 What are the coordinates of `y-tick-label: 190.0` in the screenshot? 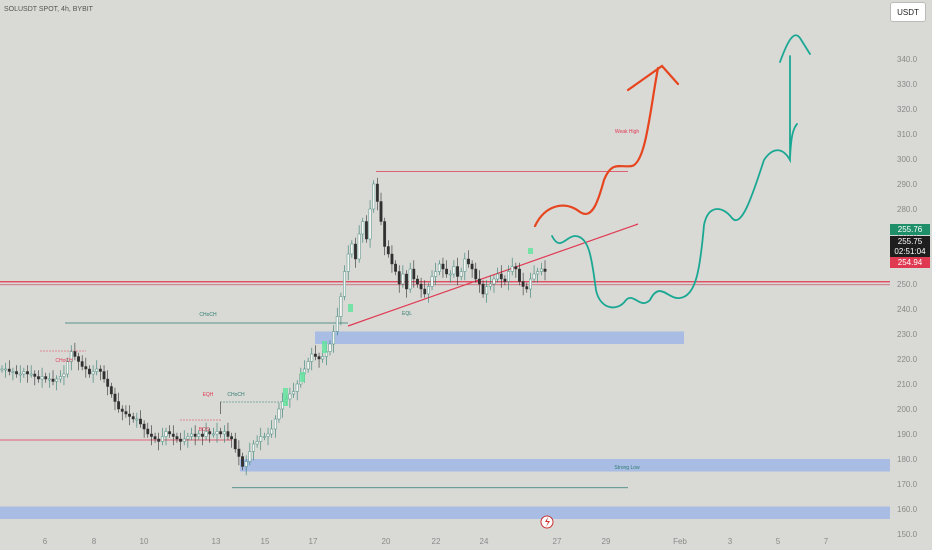 It's located at (907, 434).